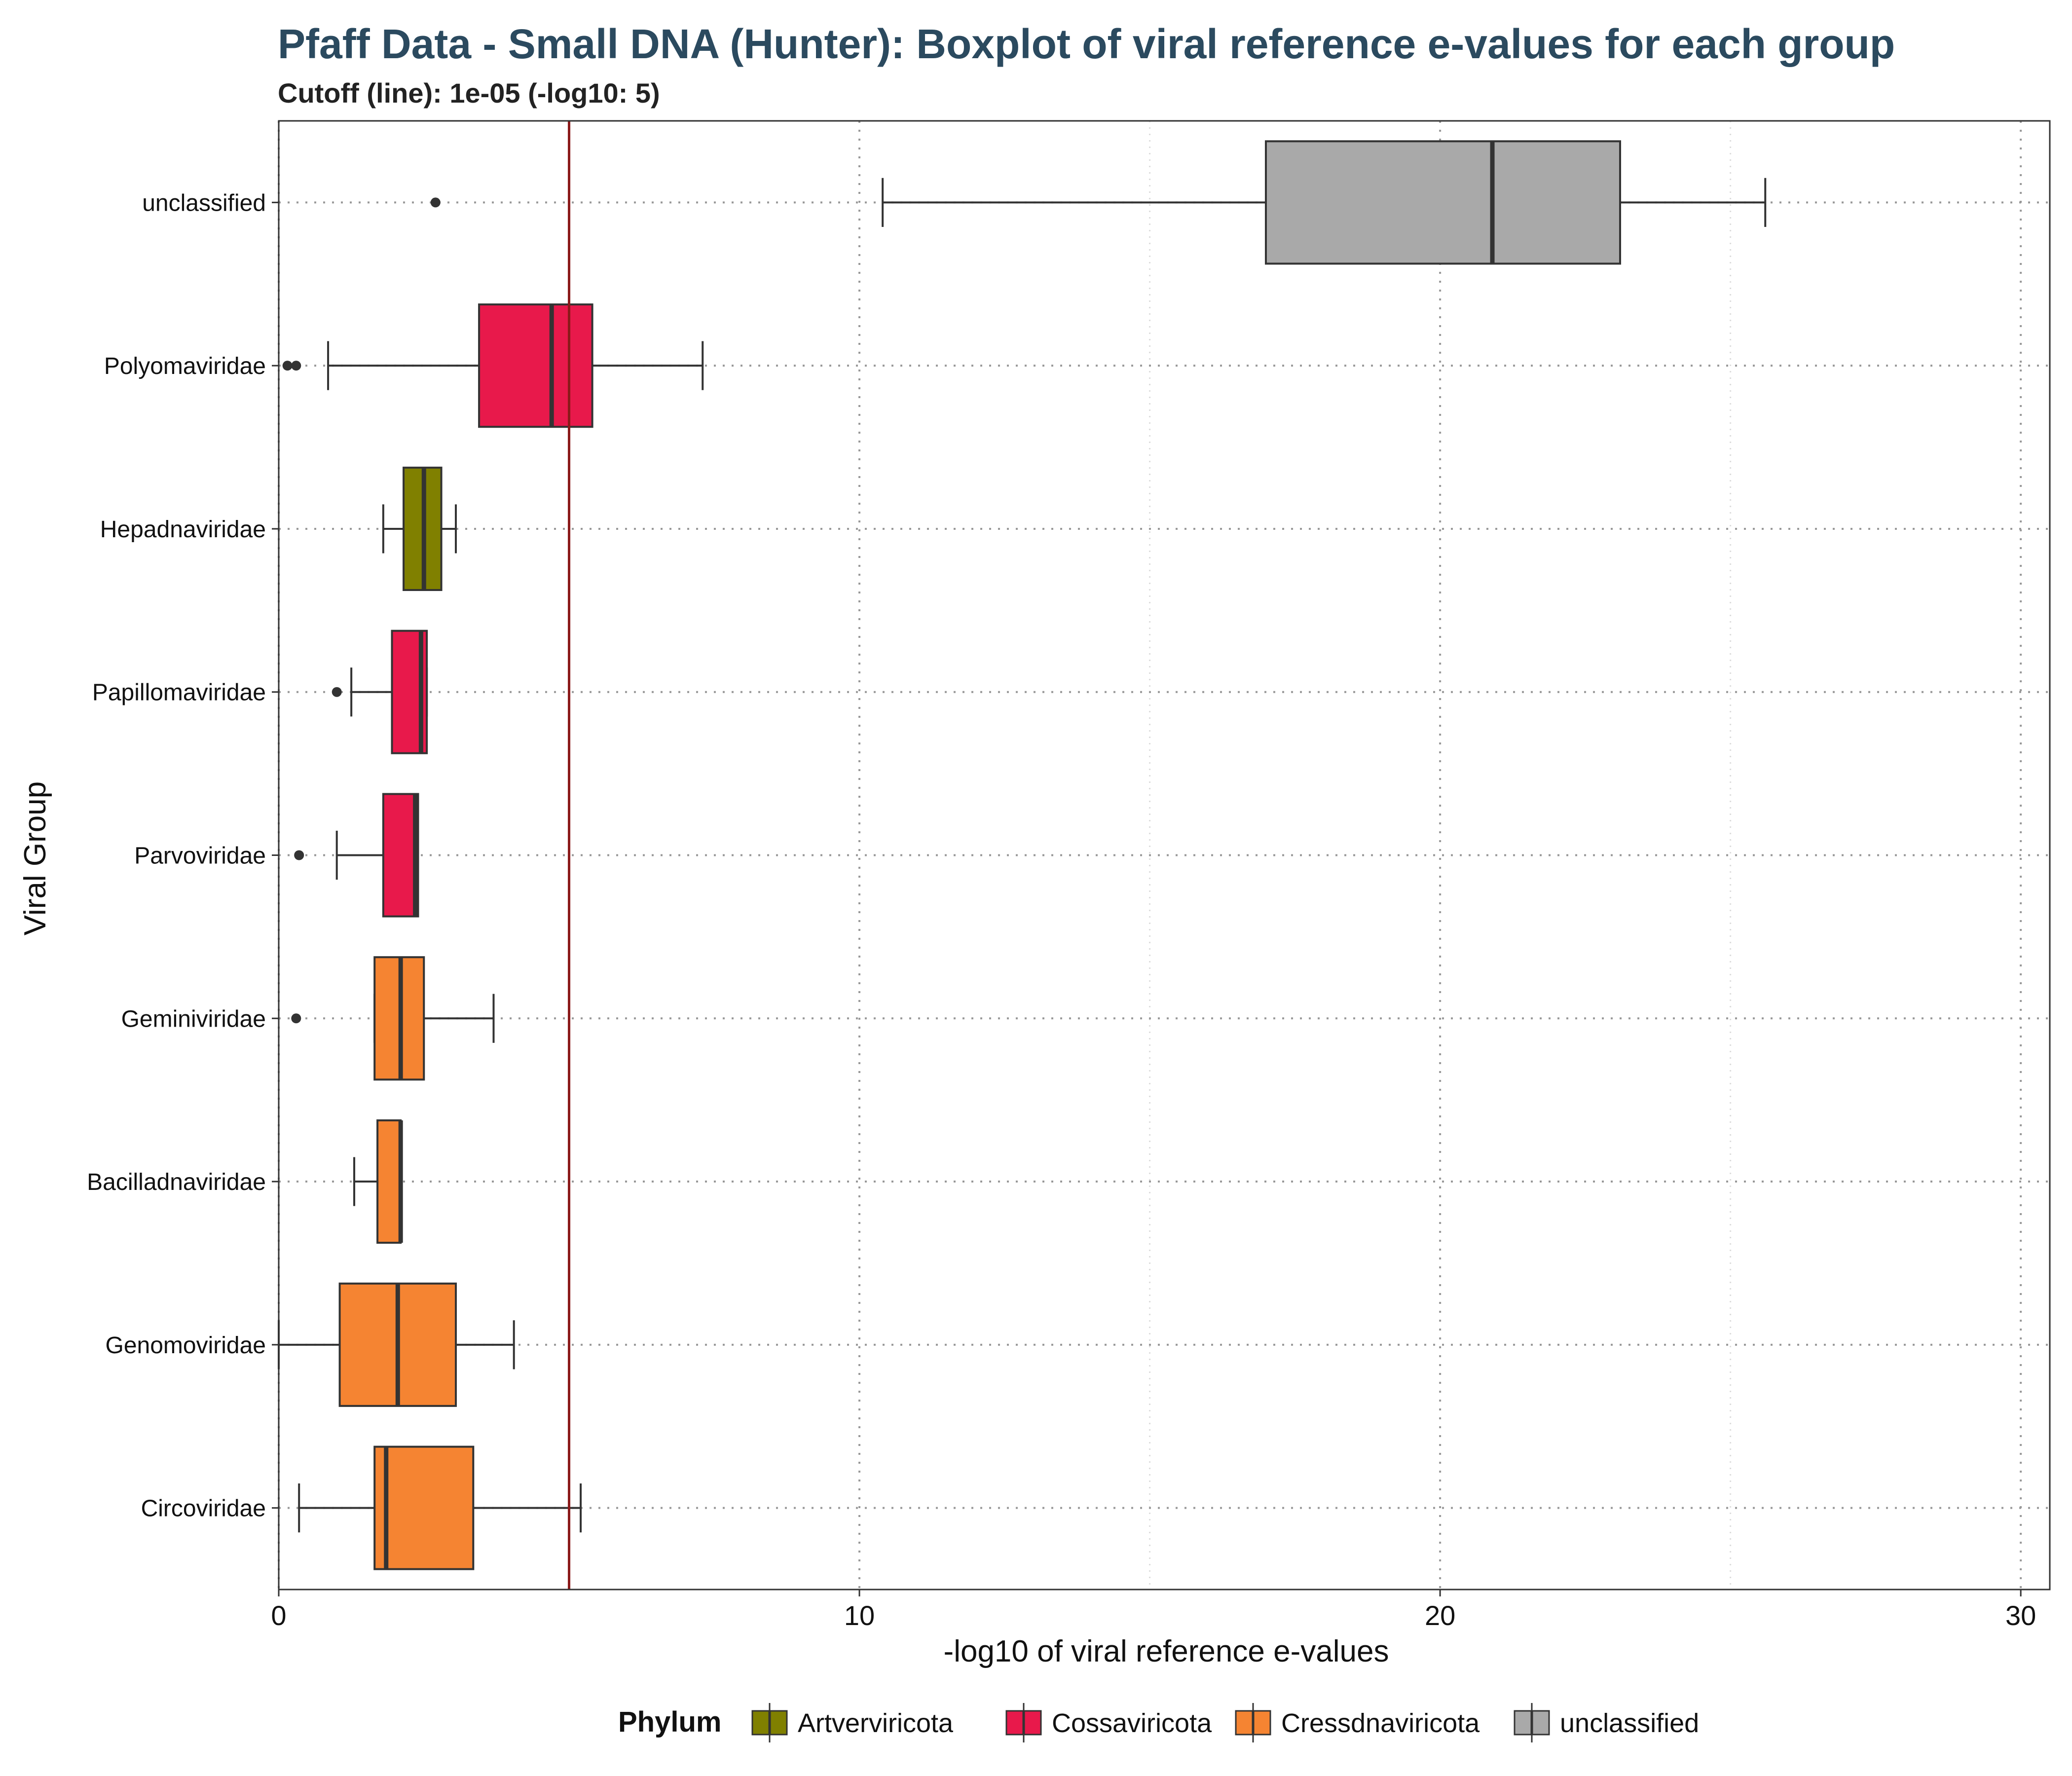  What do you see at coordinates (380, 692) in the screenshot?
I see `box-papillomaviridae` at bounding box center [380, 692].